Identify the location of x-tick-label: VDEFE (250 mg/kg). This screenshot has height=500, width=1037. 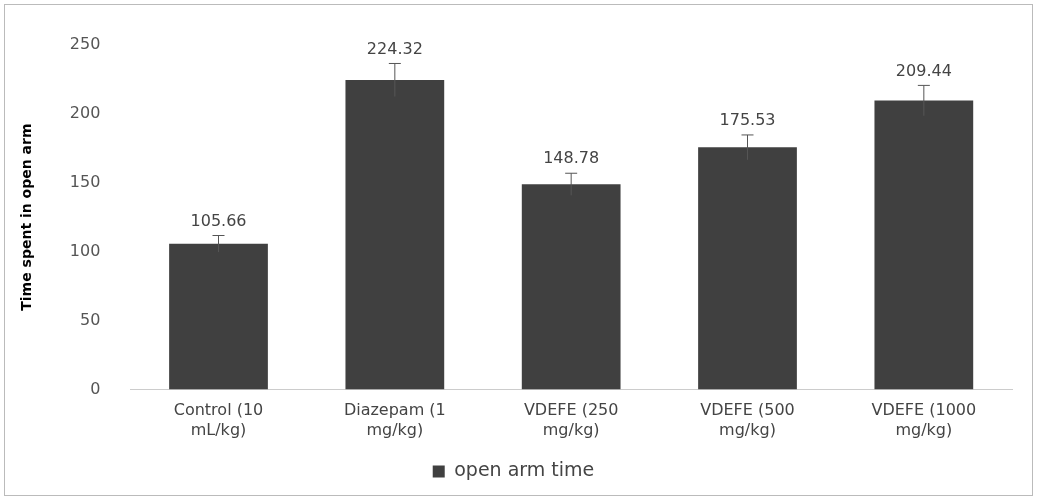
(571, 419).